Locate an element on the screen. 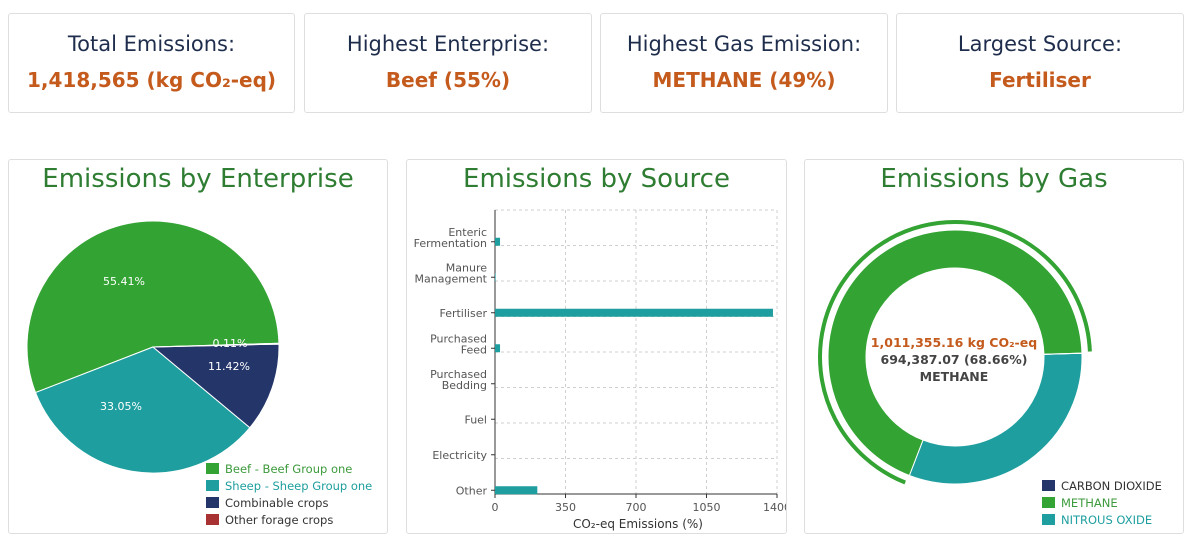 Image resolution: width=1200 pixels, height=549 pixels. legend-item-carbon-dioxide: CARBON DIOXIDE is located at coordinates (1102, 485).